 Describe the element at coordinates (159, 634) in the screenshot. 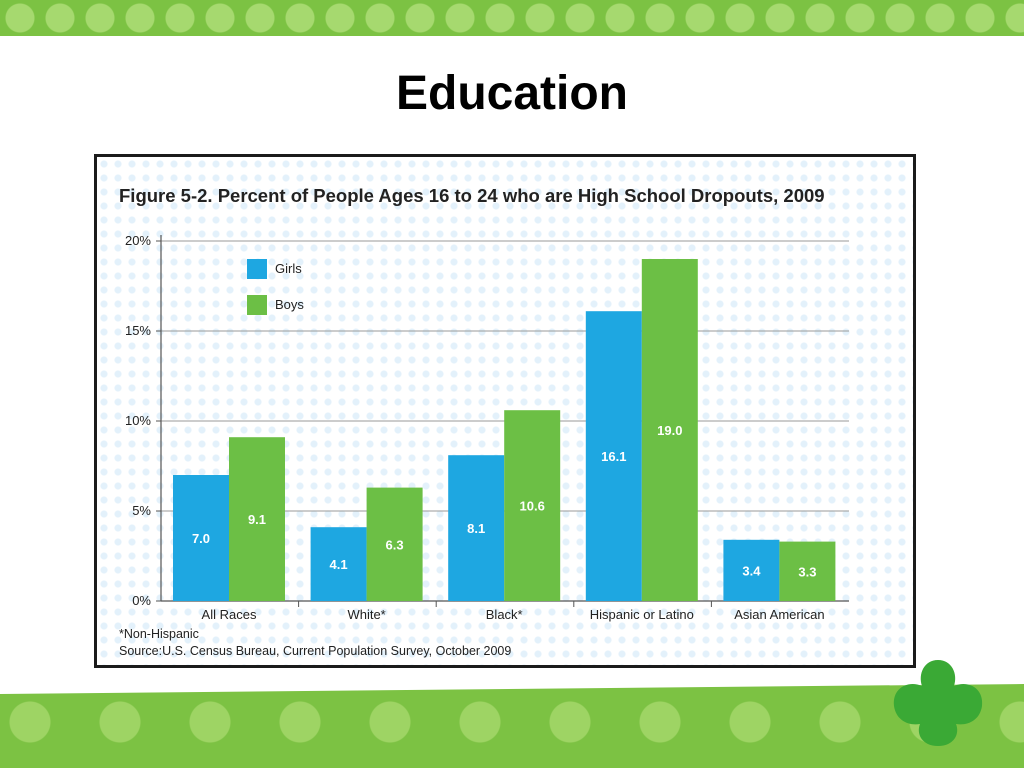

I see `chart-footnote: *Non-Hispanic` at that location.